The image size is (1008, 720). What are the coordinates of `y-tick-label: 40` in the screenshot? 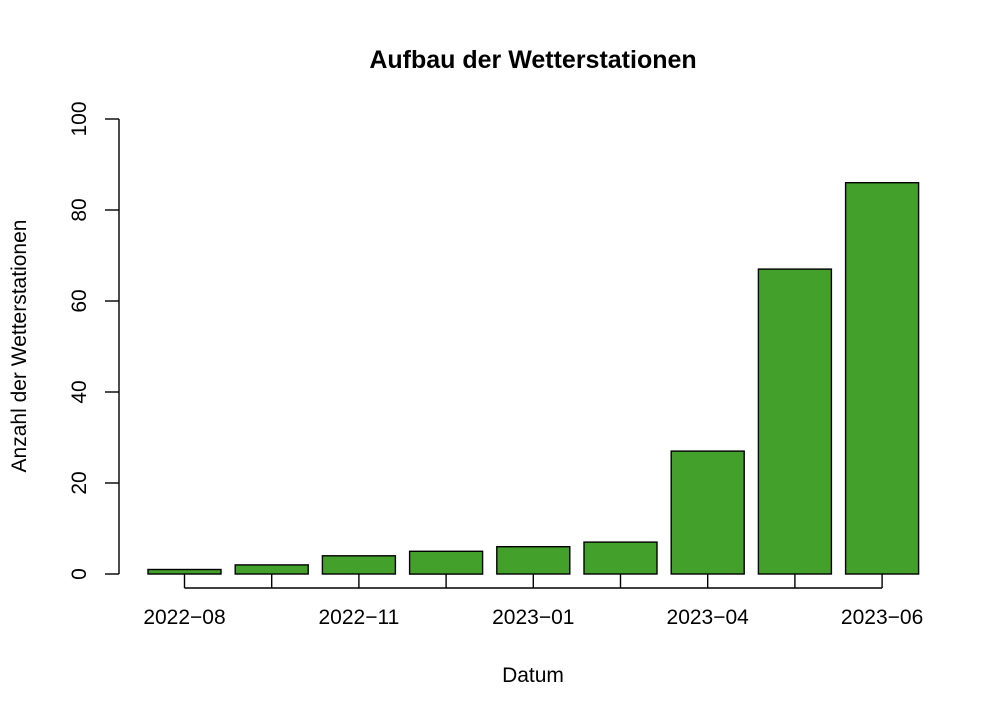 It's located at (79, 391).